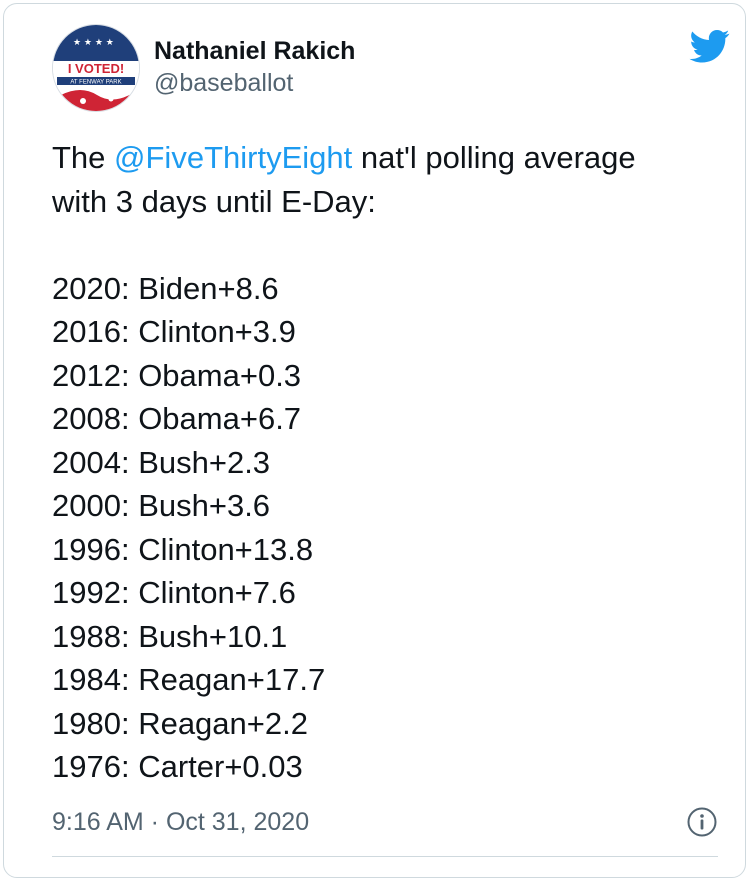 The width and height of the screenshot is (751, 878). I want to click on blank-line, so click(392, 245).